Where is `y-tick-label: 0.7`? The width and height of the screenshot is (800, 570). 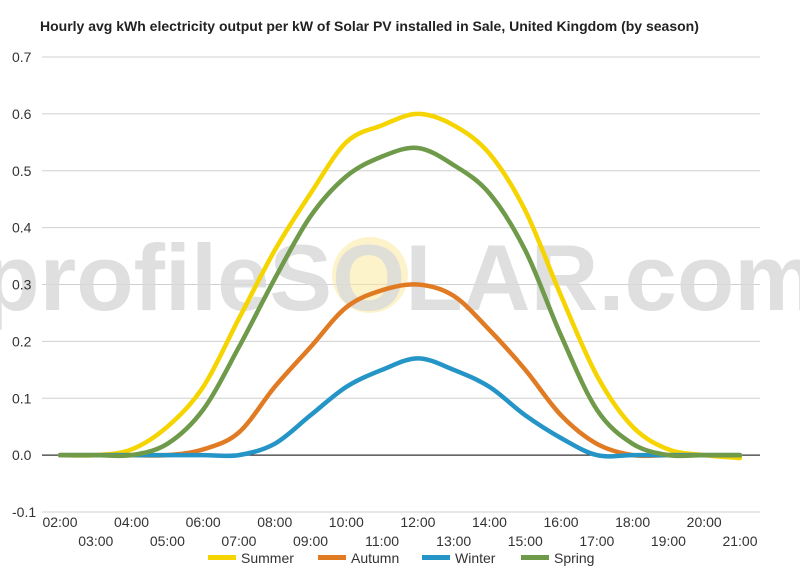
y-tick-label: 0.7 is located at coordinates (22, 57).